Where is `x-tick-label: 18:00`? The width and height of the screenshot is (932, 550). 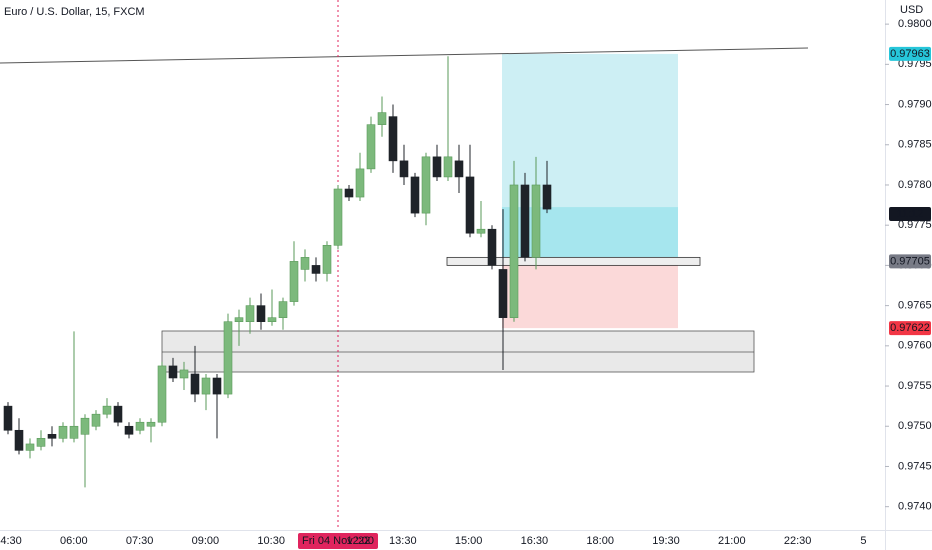
x-tick-label: 18:00 is located at coordinates (600, 541).